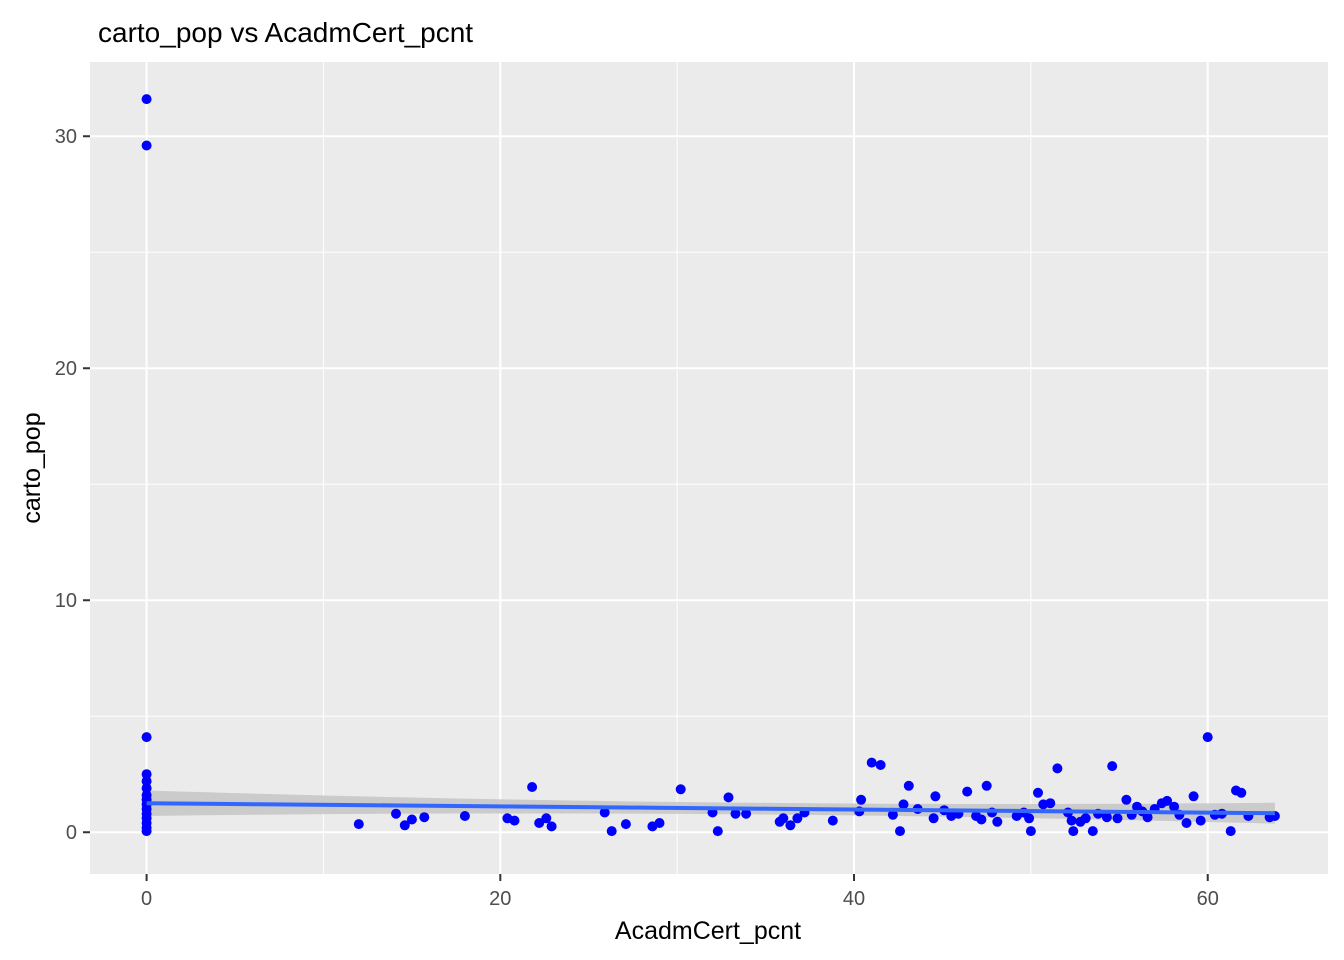 This screenshot has width=1344, height=960. Describe the element at coordinates (72, 485) in the screenshot. I see `y-axis-ticks: 0 10 20 30` at that location.